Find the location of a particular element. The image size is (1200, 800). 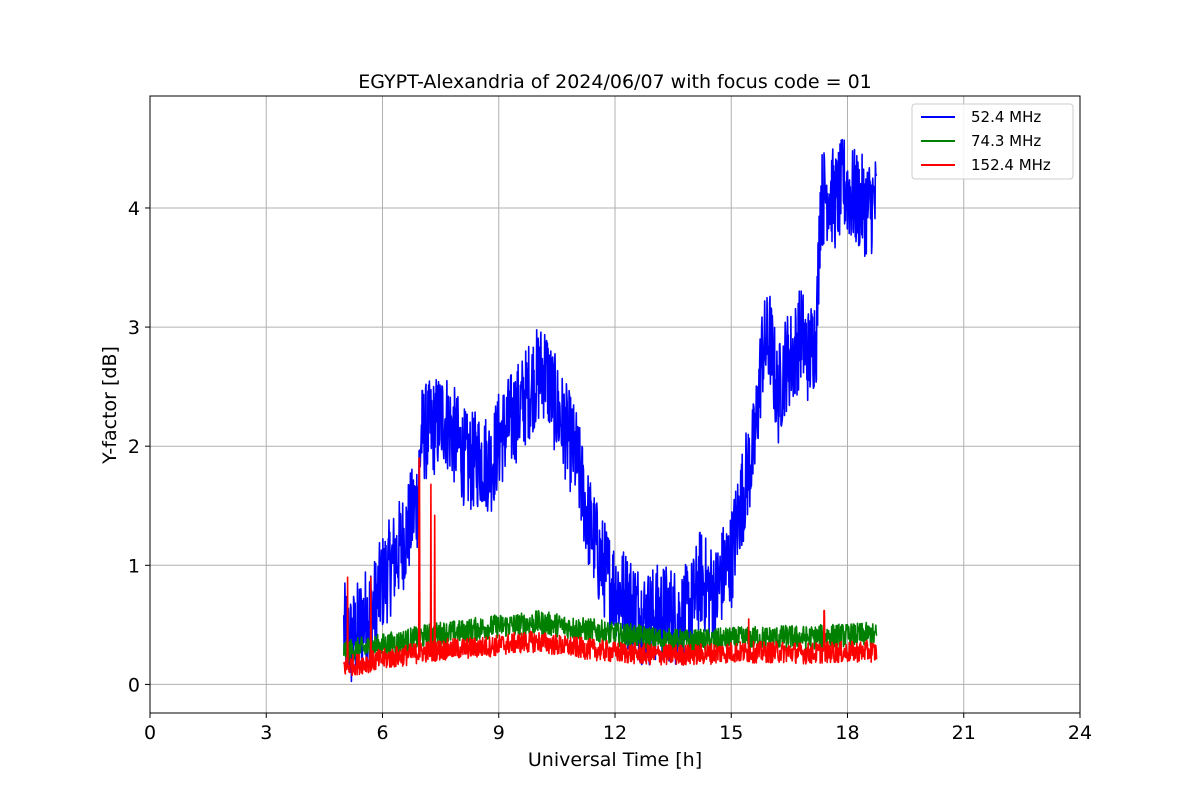

series-line is located at coordinates (610, 567).